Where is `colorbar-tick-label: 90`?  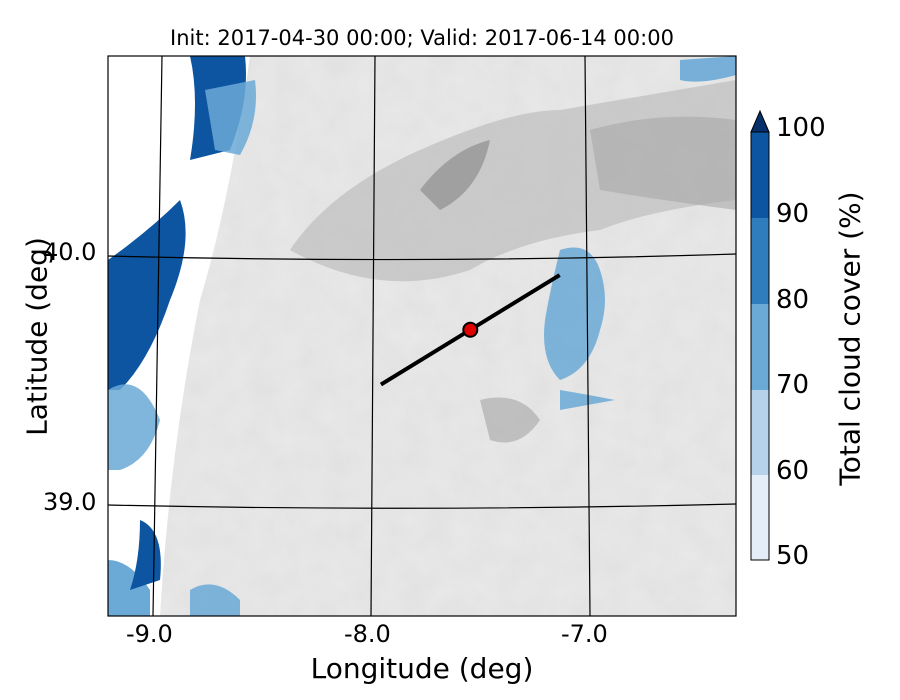 colorbar-tick-label: 90 is located at coordinates (793, 214).